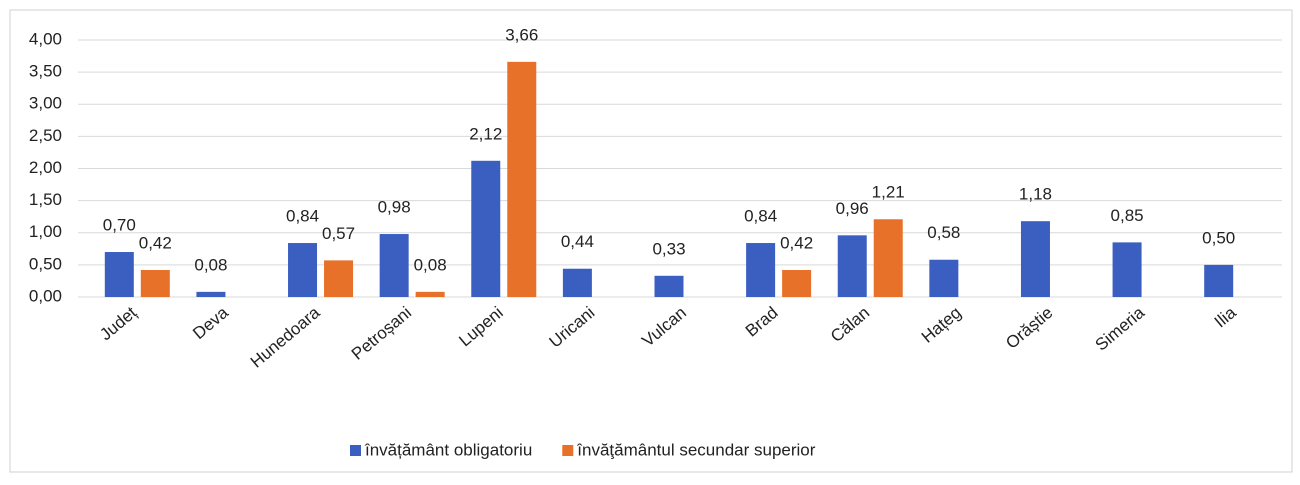 This screenshot has height=485, width=1300. What do you see at coordinates (852, 208) in the screenshot?
I see `data-label: 0,96` at bounding box center [852, 208].